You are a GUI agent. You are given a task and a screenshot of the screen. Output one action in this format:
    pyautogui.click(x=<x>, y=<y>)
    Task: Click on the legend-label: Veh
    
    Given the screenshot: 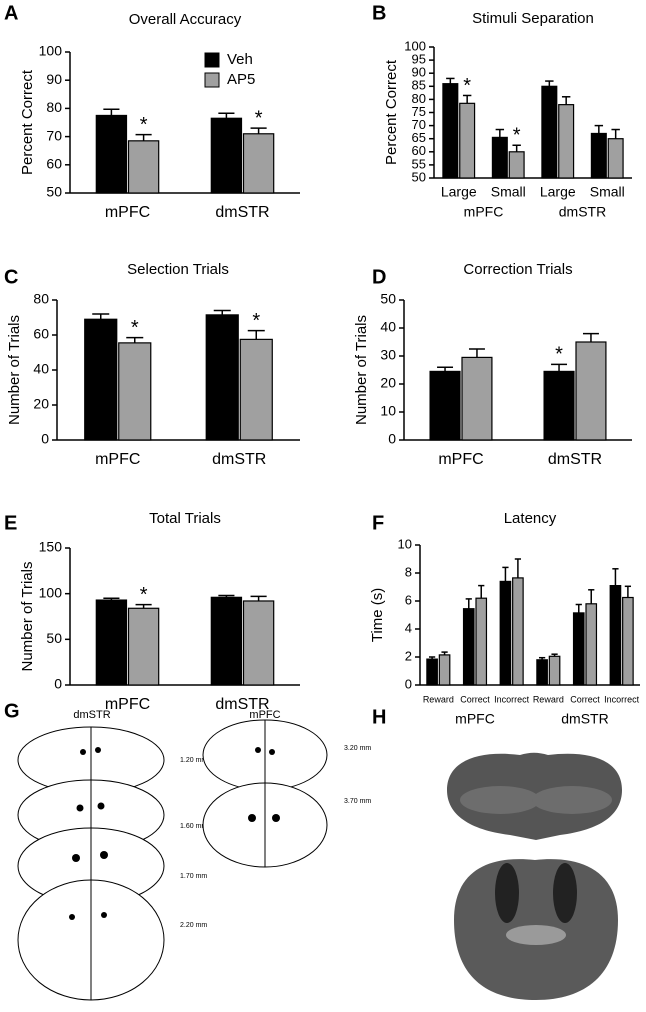 What is the action you would take?
    pyautogui.click(x=240, y=59)
    